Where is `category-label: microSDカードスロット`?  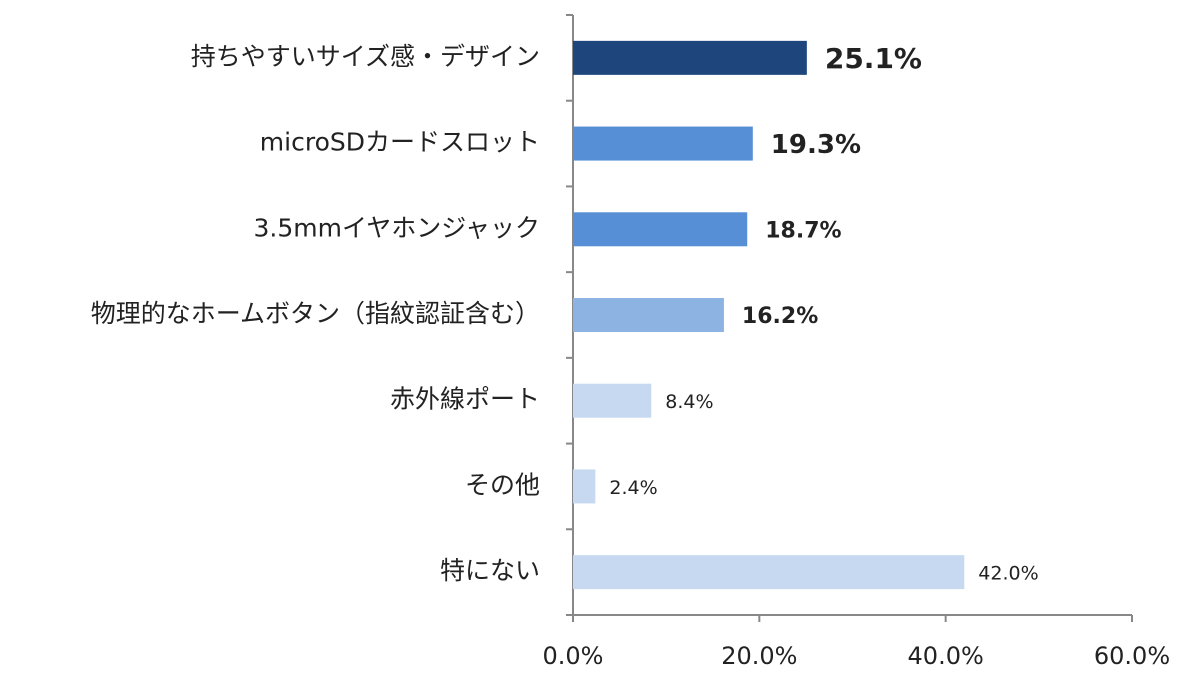 category-label: microSDカードスロット is located at coordinates (400, 142).